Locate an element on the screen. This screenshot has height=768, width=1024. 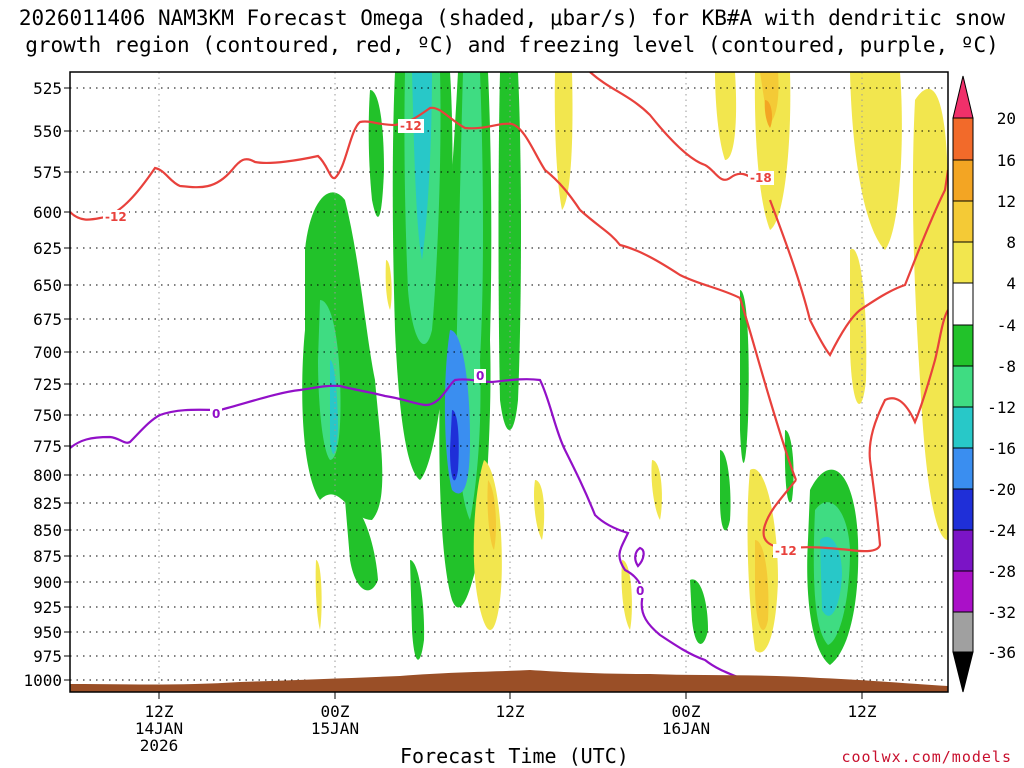
pressure-tick-label: 550 is located at coordinates (47, 131).